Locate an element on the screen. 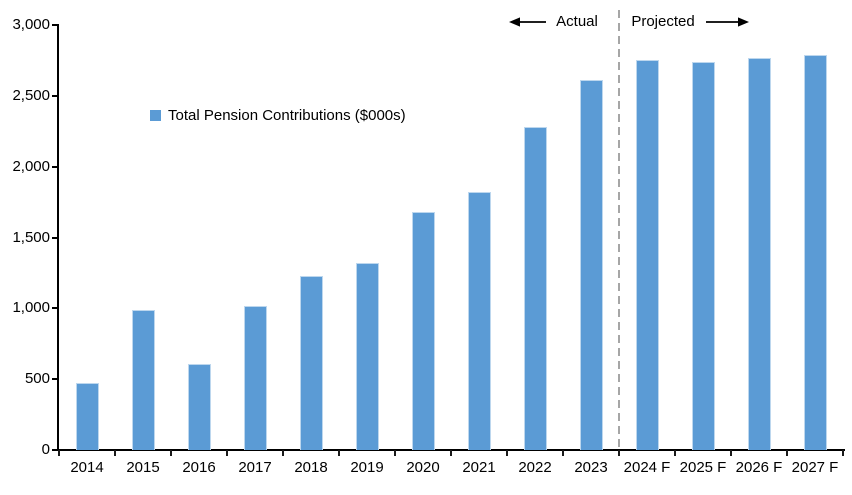  x-axis-tick-label: 2025 F is located at coordinates (703, 467).